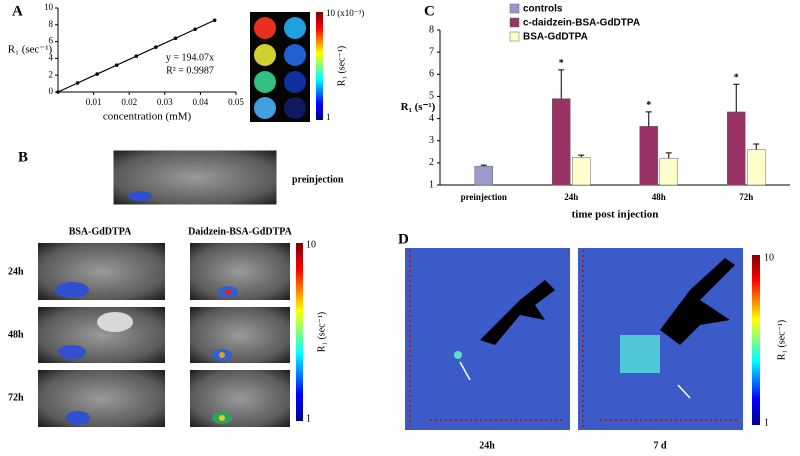  Describe the element at coordinates (484, 197) in the screenshot. I see `x-tick-label: preinjection` at that location.